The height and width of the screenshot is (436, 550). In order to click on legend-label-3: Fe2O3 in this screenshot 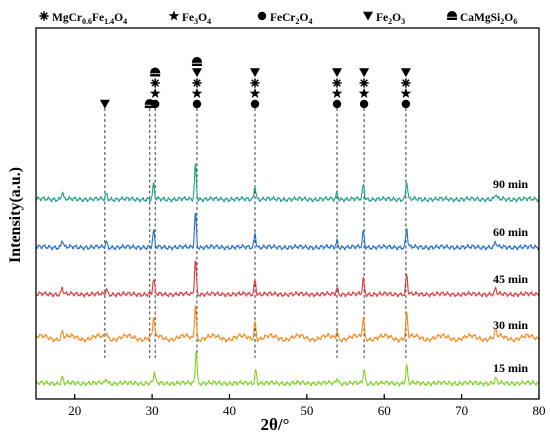, I will do `click(390, 19)`.